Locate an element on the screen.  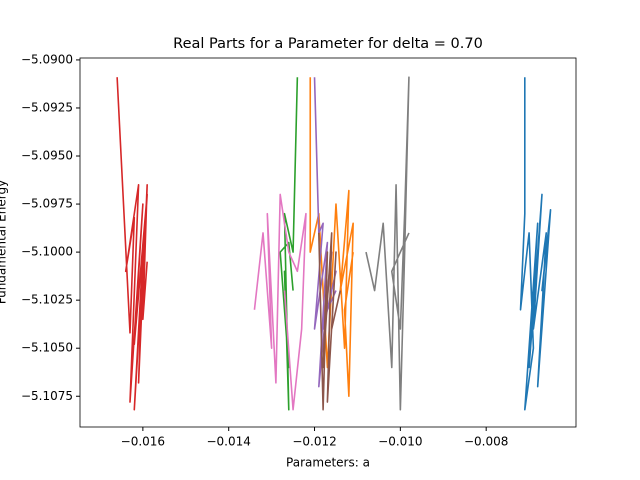
y-tick-label: −5.1050 is located at coordinates (47, 348).